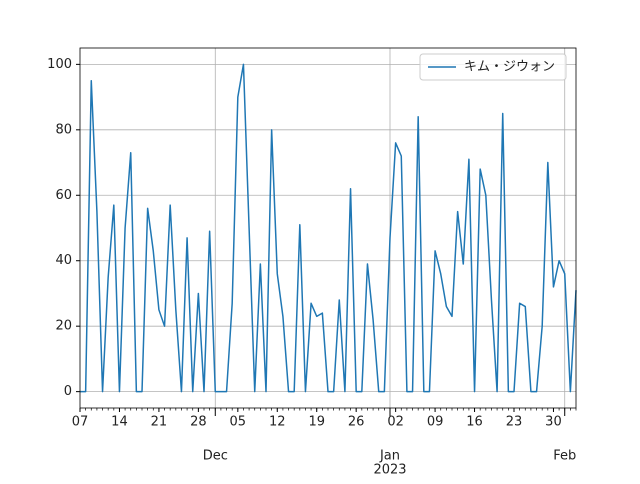 The image size is (640, 484). I want to click on x-tick-label: 23, so click(514, 422).